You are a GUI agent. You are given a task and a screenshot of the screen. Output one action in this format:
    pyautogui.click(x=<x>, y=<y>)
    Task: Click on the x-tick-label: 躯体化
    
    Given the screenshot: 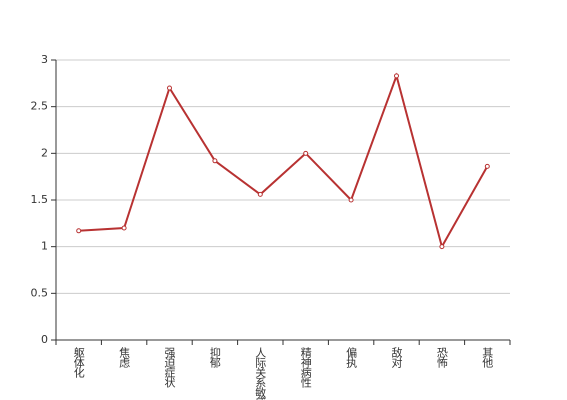 What is the action you would take?
    pyautogui.click(x=78, y=363)
    